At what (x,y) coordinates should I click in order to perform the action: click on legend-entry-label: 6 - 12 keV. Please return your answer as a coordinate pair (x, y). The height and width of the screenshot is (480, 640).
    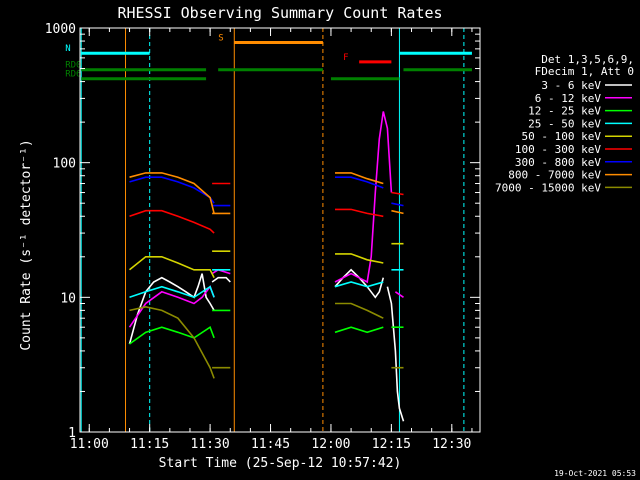
    Looking at the image, I should click on (568, 98).